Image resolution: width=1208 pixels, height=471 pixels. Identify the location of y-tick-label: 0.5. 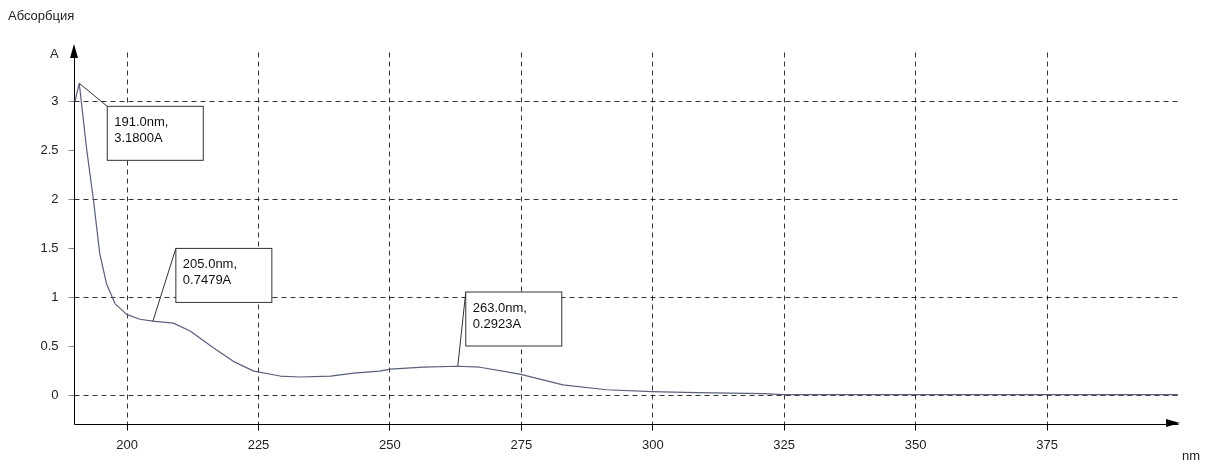
(49, 346).